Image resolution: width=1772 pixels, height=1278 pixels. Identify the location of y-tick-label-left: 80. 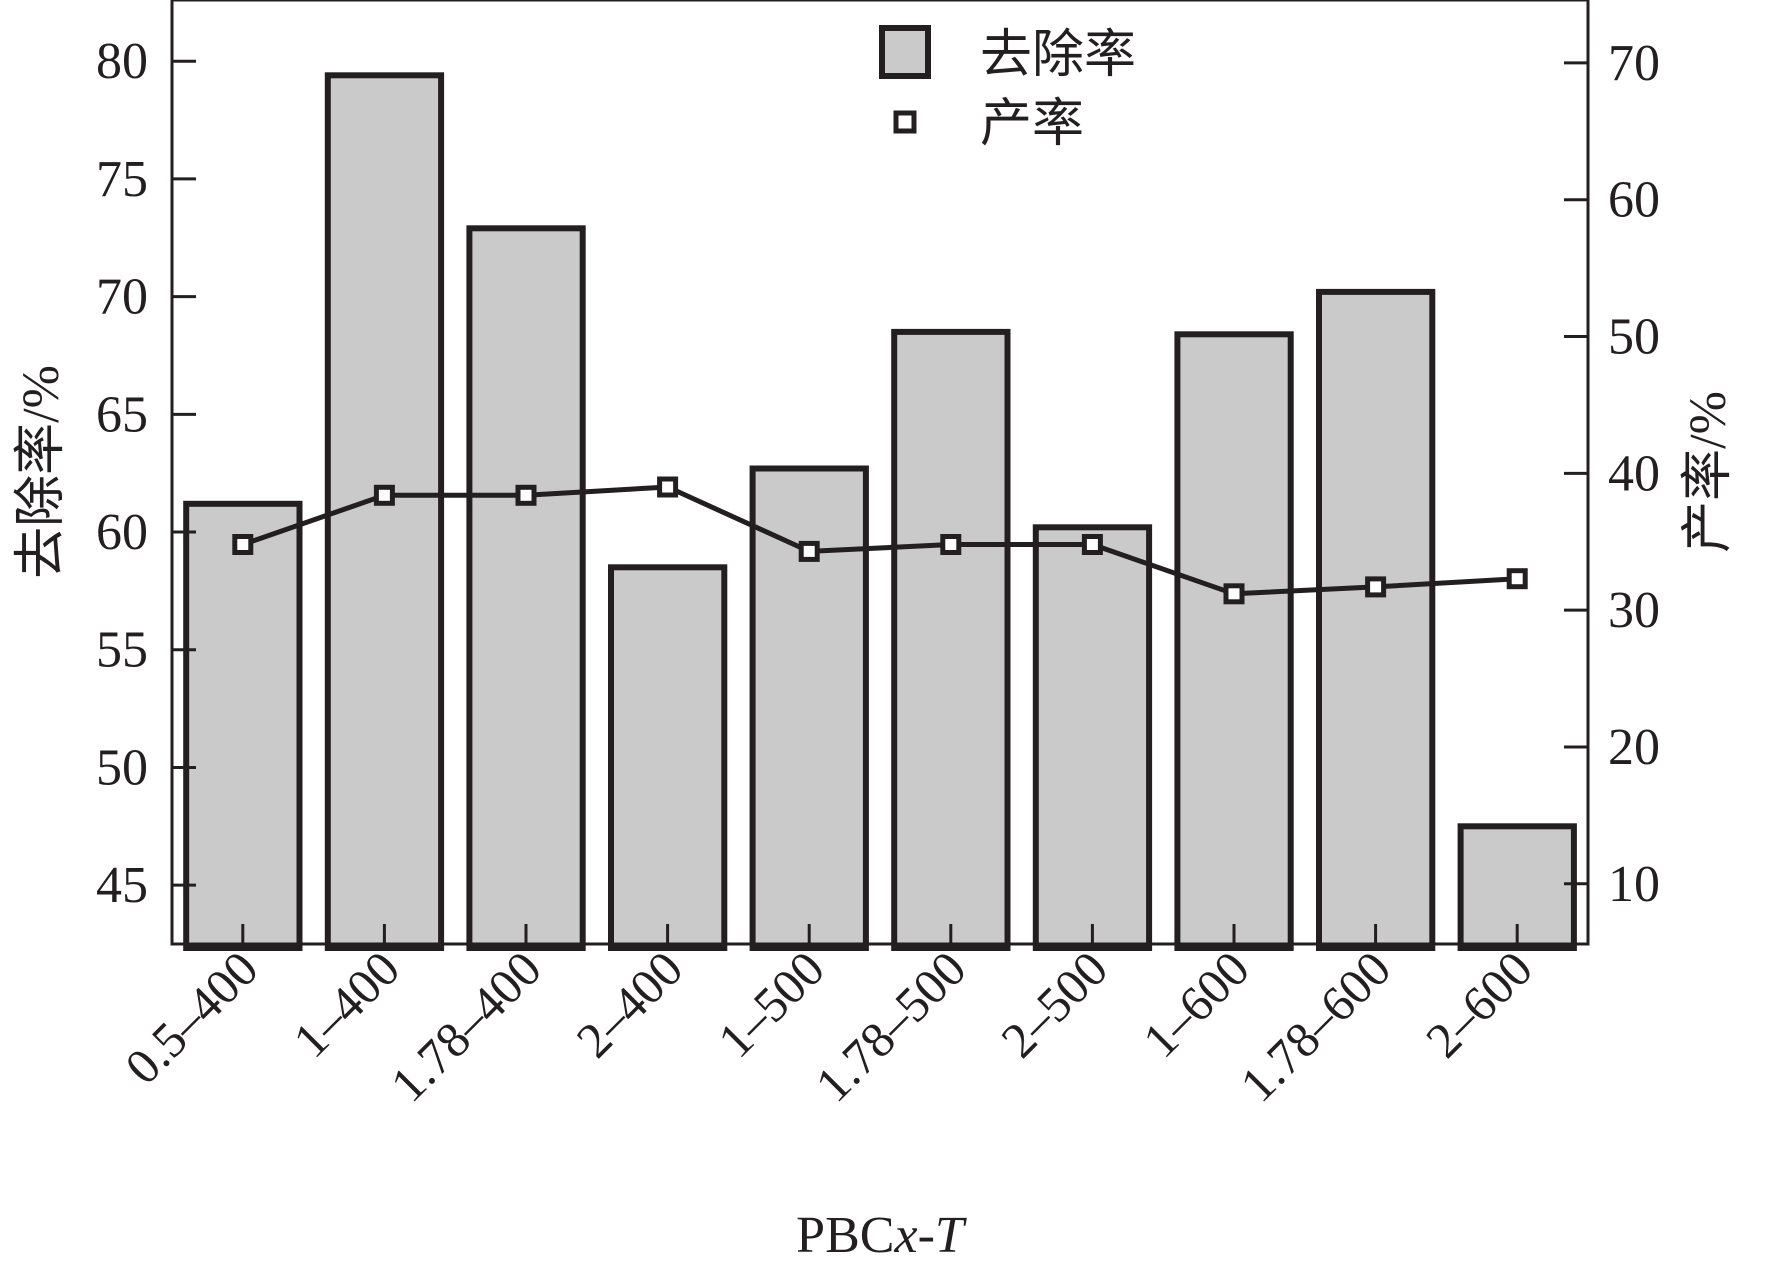
(122, 61).